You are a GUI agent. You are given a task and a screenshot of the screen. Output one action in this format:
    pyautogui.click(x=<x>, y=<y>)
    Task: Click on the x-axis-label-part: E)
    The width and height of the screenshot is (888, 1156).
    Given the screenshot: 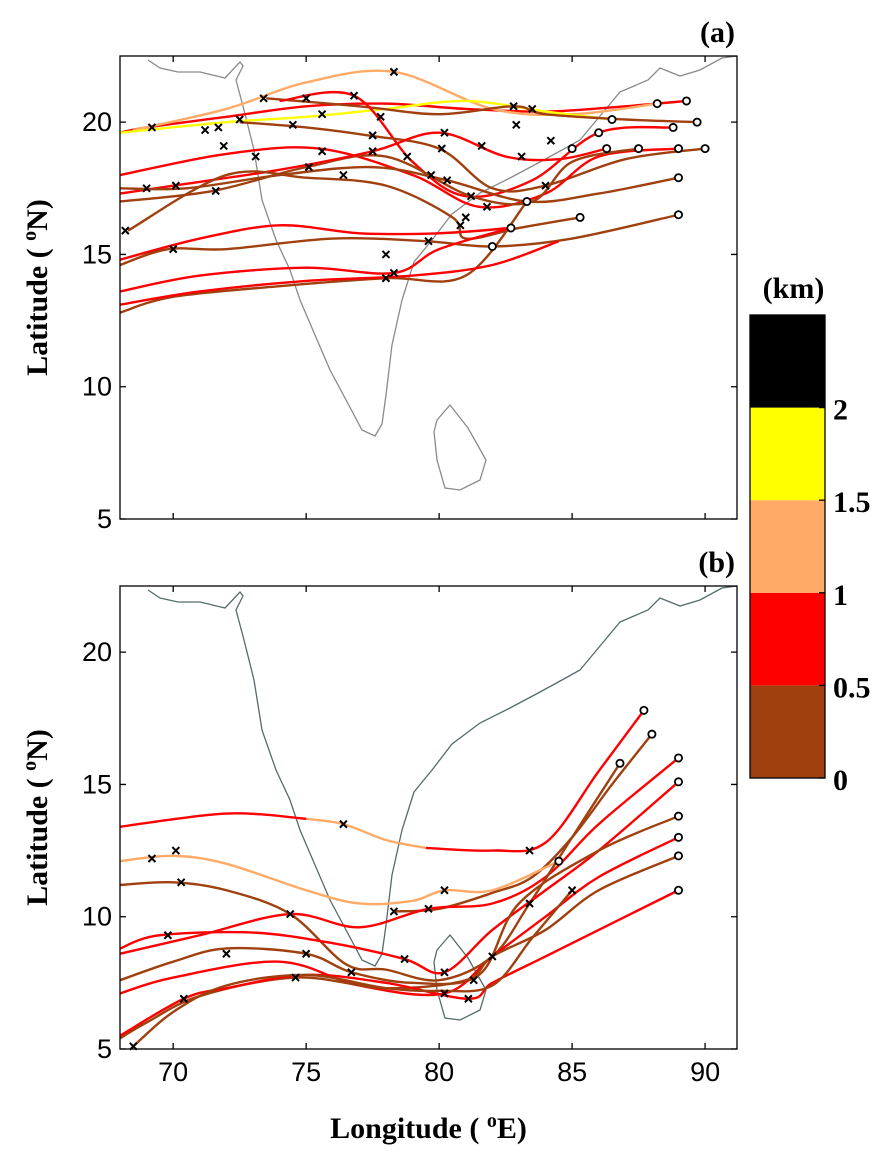 What is the action you would take?
    pyautogui.click(x=512, y=1128)
    